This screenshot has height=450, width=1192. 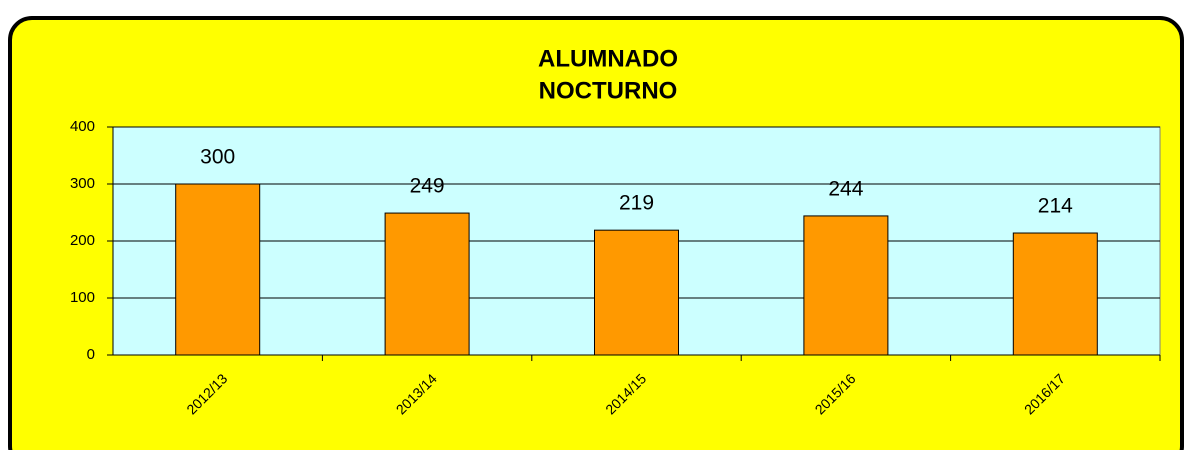 What do you see at coordinates (608, 58) in the screenshot?
I see `chart-title: ALUMNADO` at bounding box center [608, 58].